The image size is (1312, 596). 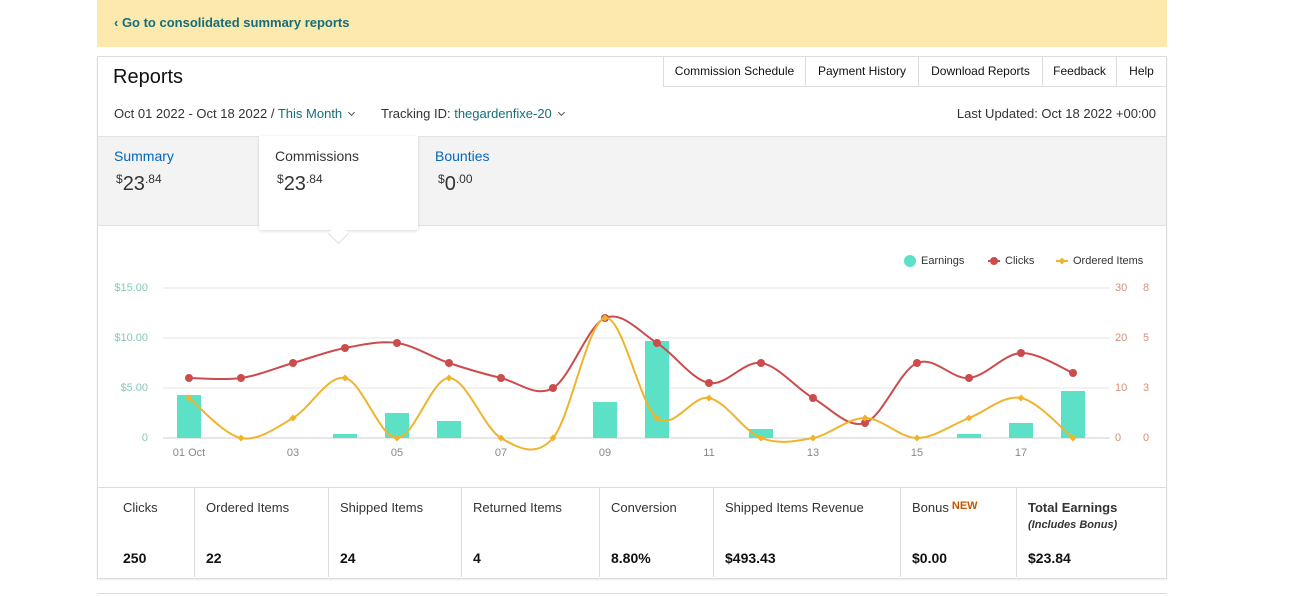 What do you see at coordinates (501, 453) in the screenshot?
I see `x-tick-label: 07` at bounding box center [501, 453].